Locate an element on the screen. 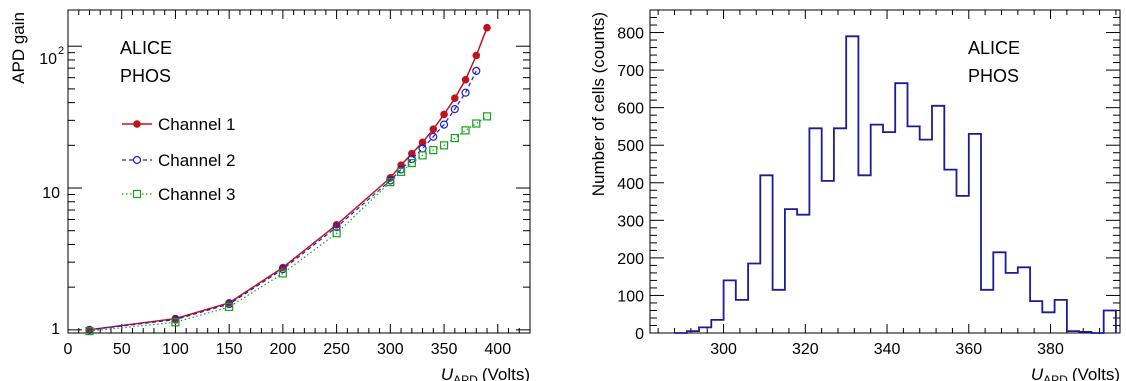 The image size is (1126, 381). left-annotation-phos: PHOS is located at coordinates (145, 76).